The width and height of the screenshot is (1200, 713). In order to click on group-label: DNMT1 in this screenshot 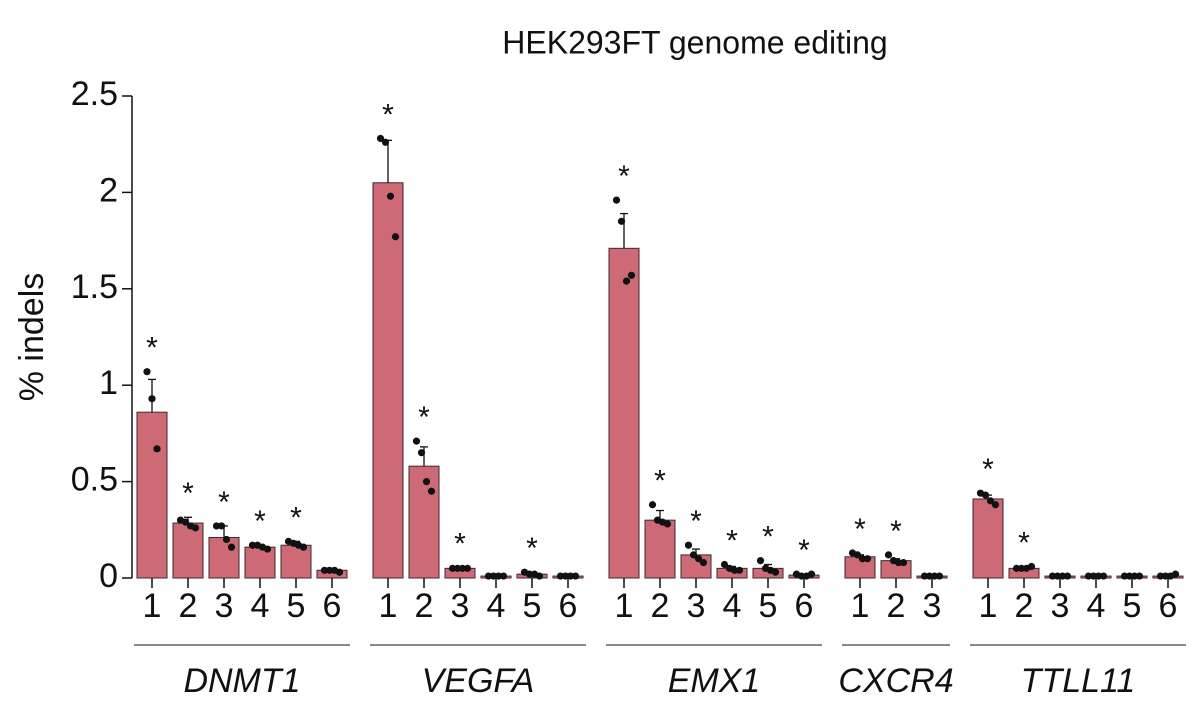, I will do `click(241, 681)`.